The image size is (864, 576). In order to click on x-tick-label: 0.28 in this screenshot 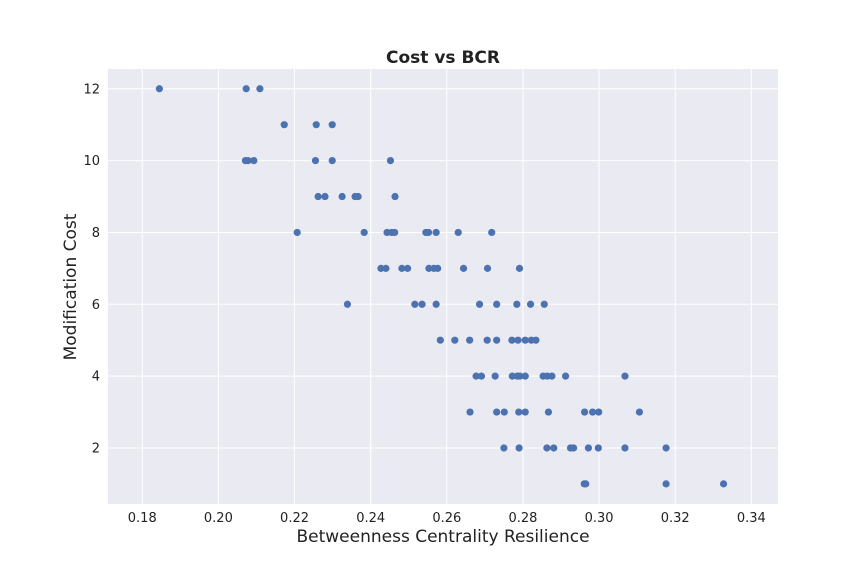, I will do `click(522, 518)`.